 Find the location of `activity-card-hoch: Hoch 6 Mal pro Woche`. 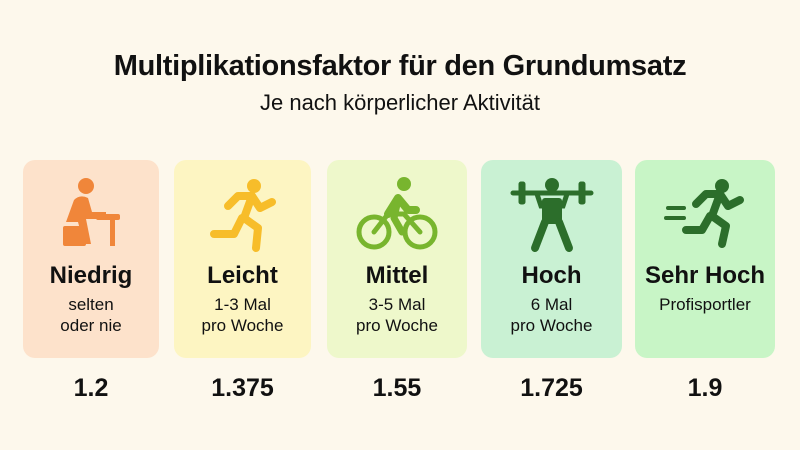

activity-card-hoch: Hoch 6 Mal pro Woche is located at coordinates (551, 259).